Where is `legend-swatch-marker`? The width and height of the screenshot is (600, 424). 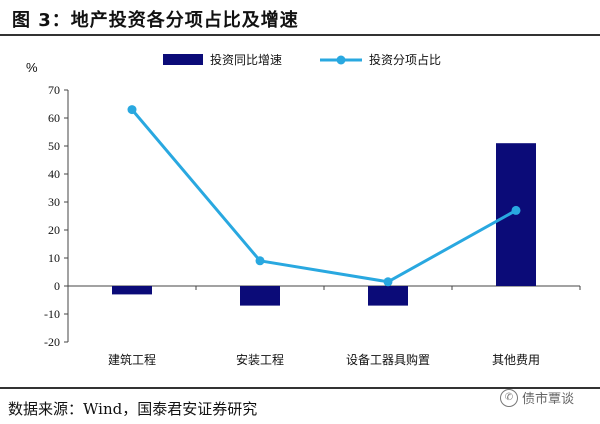 legend-swatch-marker is located at coordinates (341, 60).